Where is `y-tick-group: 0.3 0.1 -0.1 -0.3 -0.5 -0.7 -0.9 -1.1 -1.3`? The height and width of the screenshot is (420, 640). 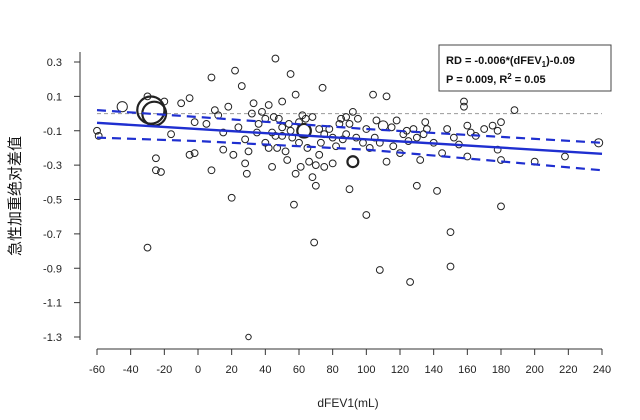 y-tick-group: 0.3 0.1 -0.1 -0.3 -0.5 -0.7 -0.9 -1.1 -1.3 is located at coordinates (61, 200).